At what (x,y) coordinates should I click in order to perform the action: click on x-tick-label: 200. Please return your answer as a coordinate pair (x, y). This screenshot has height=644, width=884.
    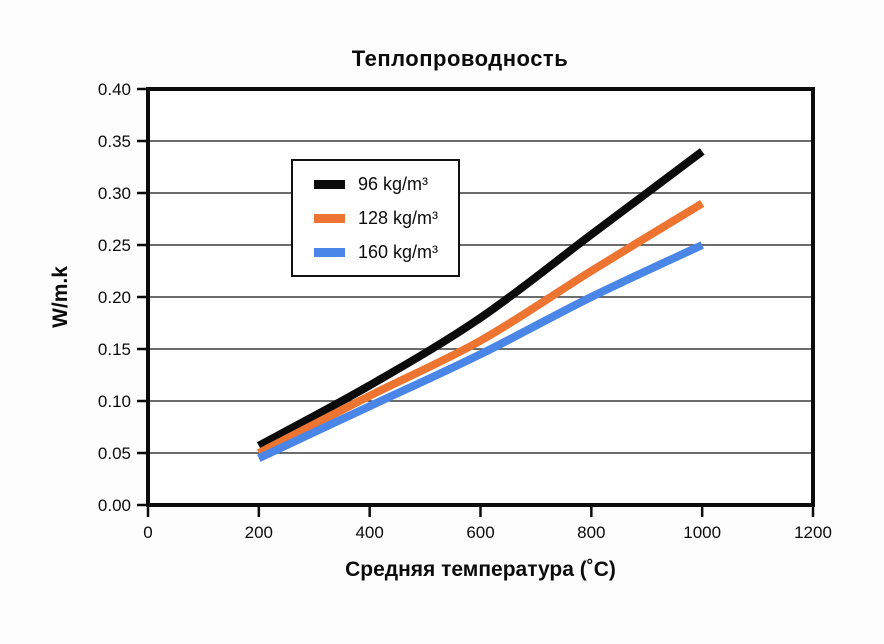
    Looking at the image, I should click on (259, 532).